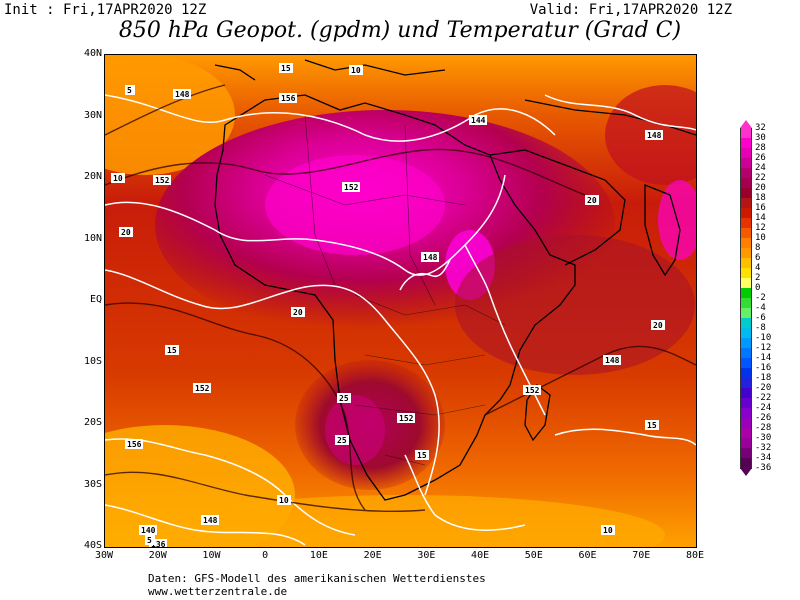 The height and width of the screenshot is (600, 800). I want to click on latitude-label: 30N, so click(92, 115).